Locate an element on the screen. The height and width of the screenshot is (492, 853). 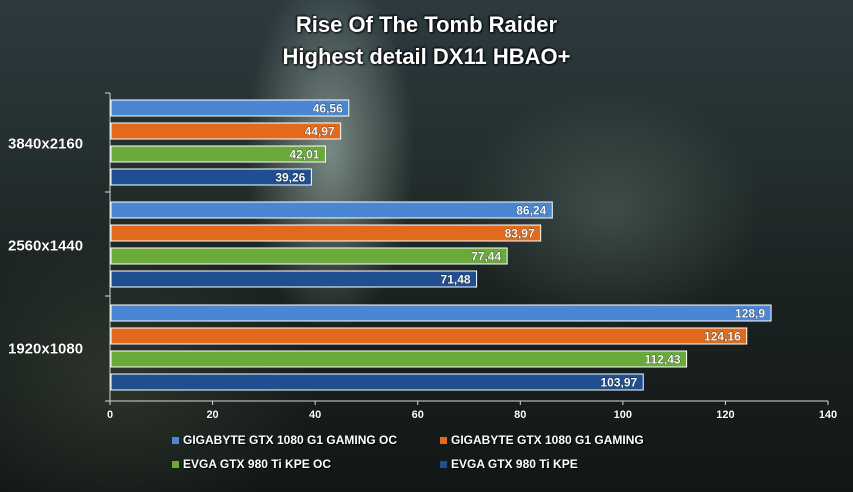
legend-label: EVGA GTX 980 Ti KPE is located at coordinates (514, 464).